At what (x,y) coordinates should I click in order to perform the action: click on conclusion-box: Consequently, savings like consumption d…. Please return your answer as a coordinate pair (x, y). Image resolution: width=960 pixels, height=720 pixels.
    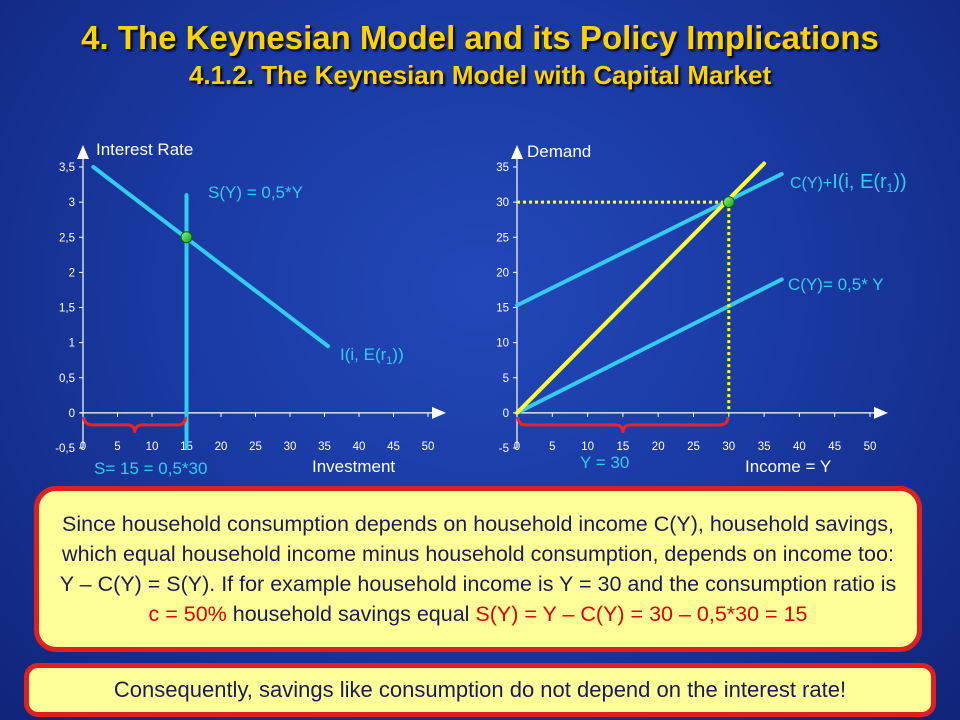
    Looking at the image, I should click on (480, 690).